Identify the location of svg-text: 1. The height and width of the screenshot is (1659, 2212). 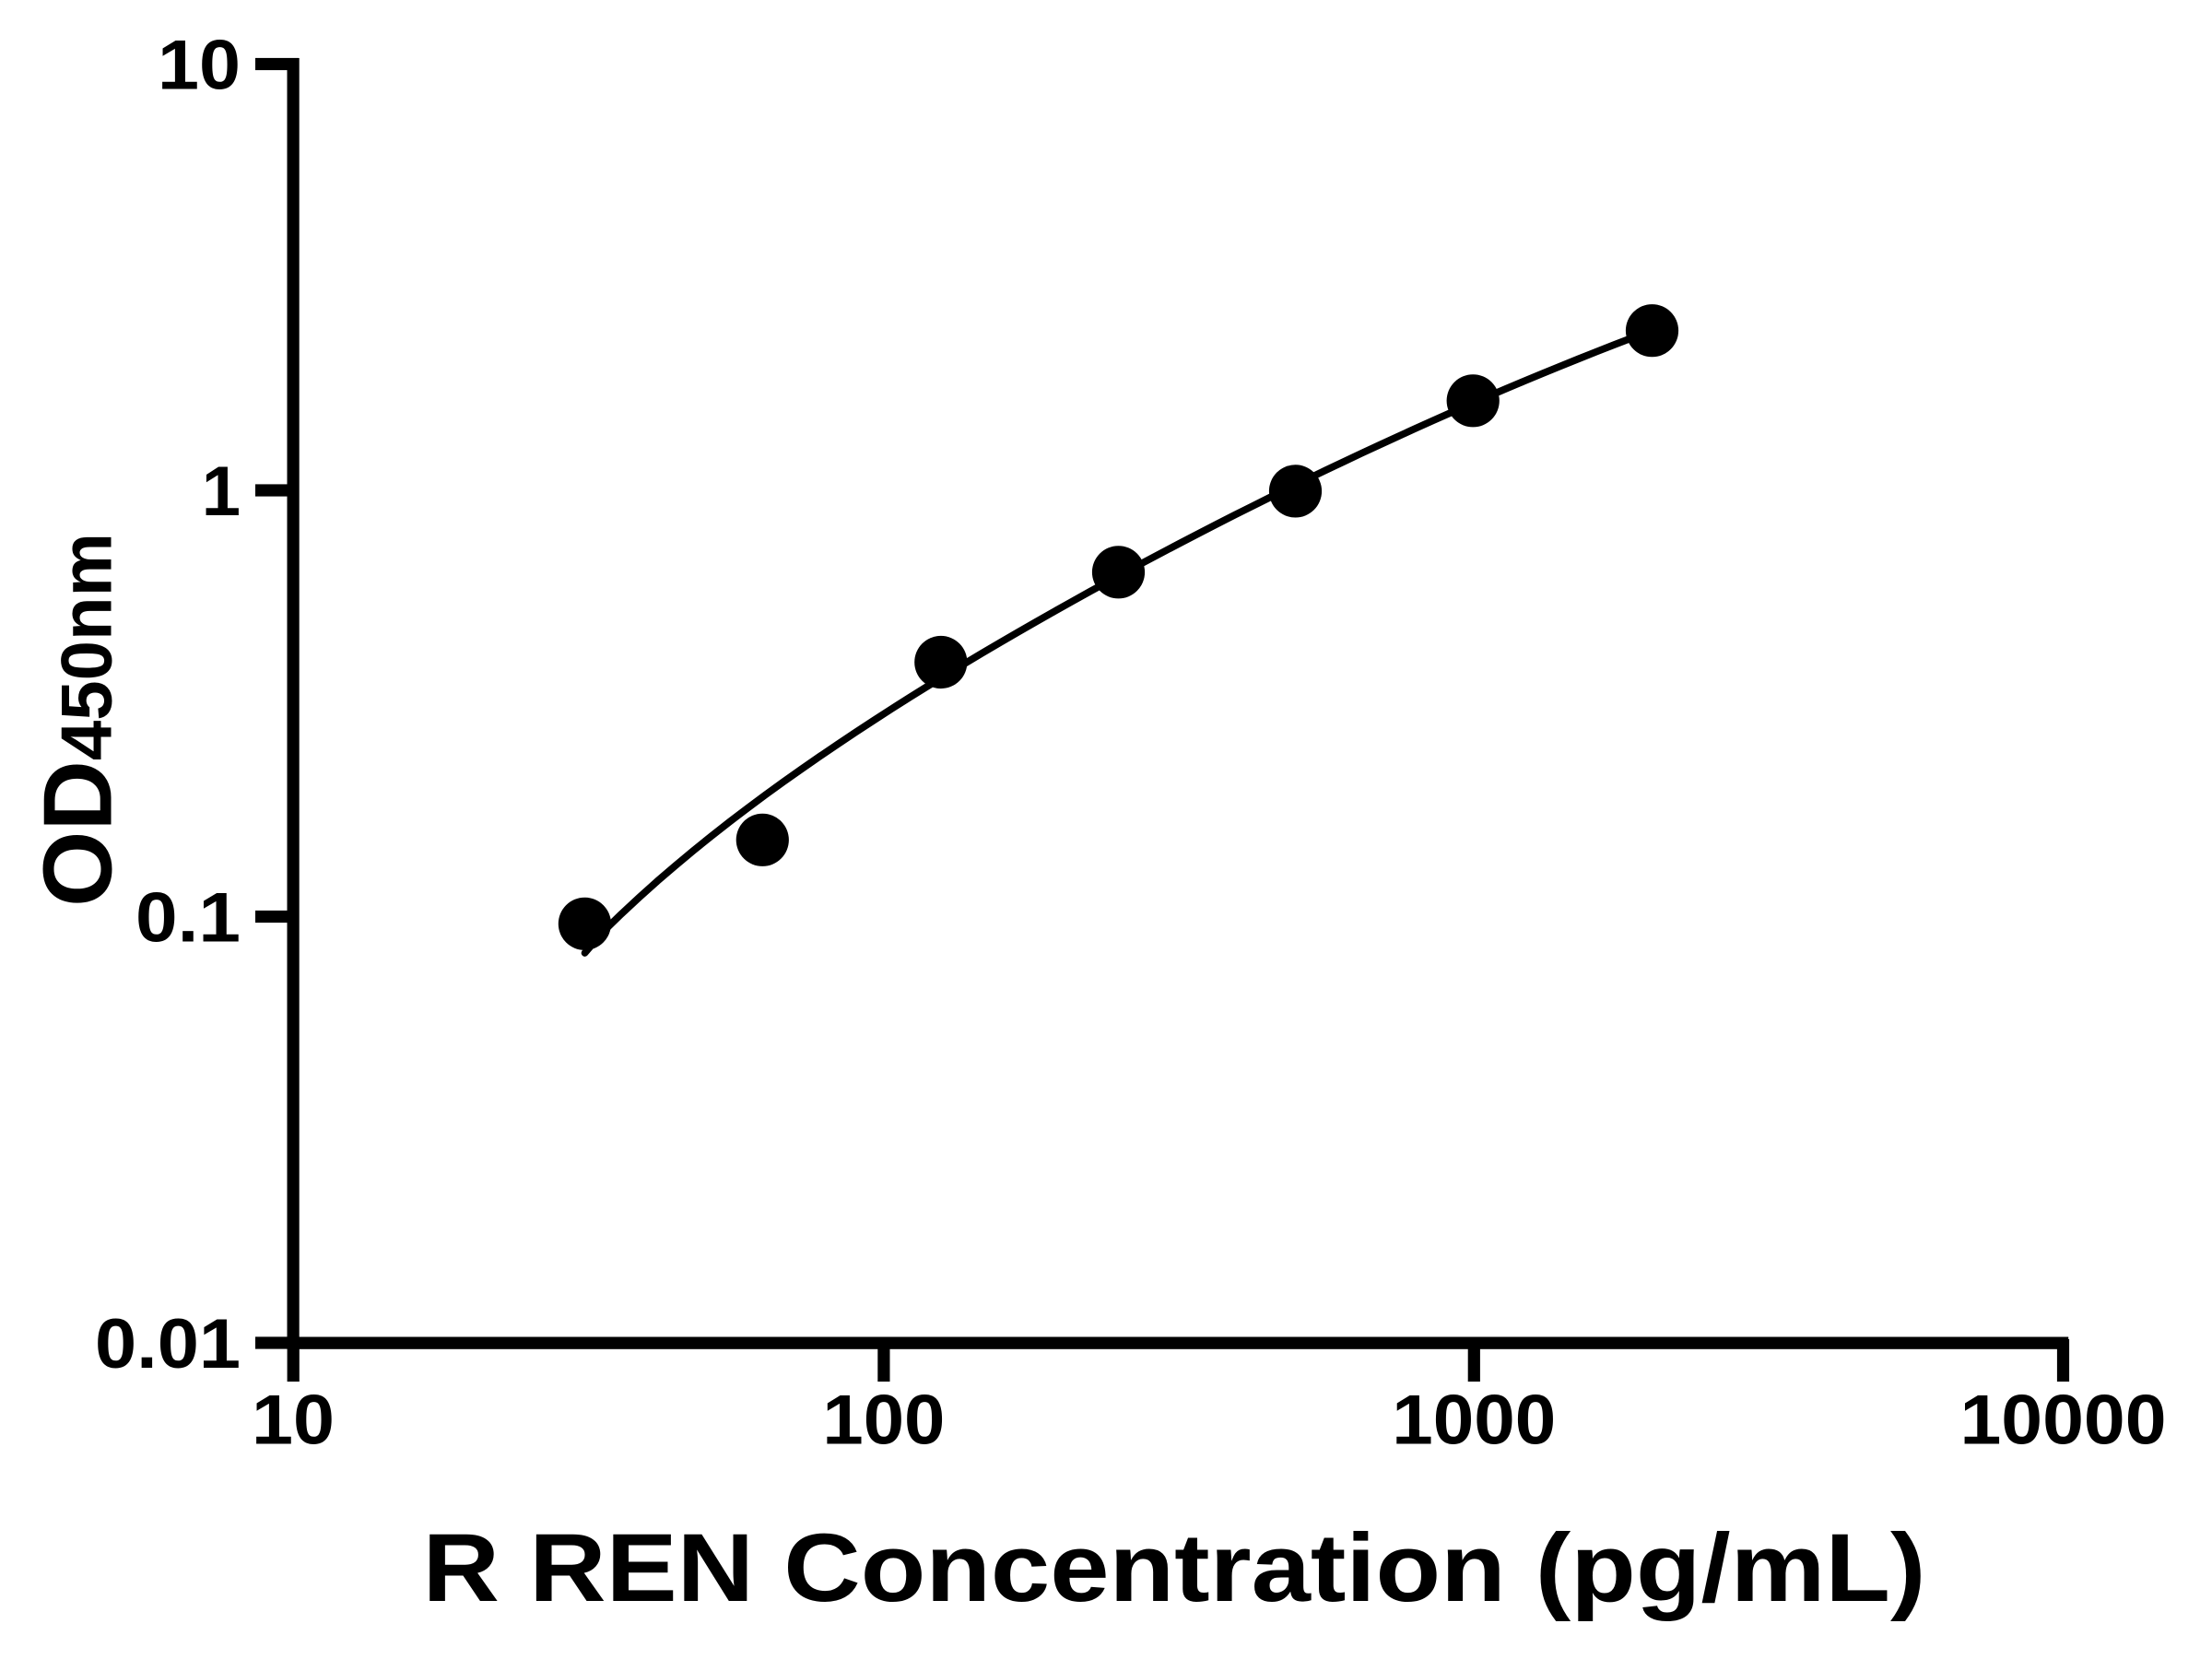
(221, 492).